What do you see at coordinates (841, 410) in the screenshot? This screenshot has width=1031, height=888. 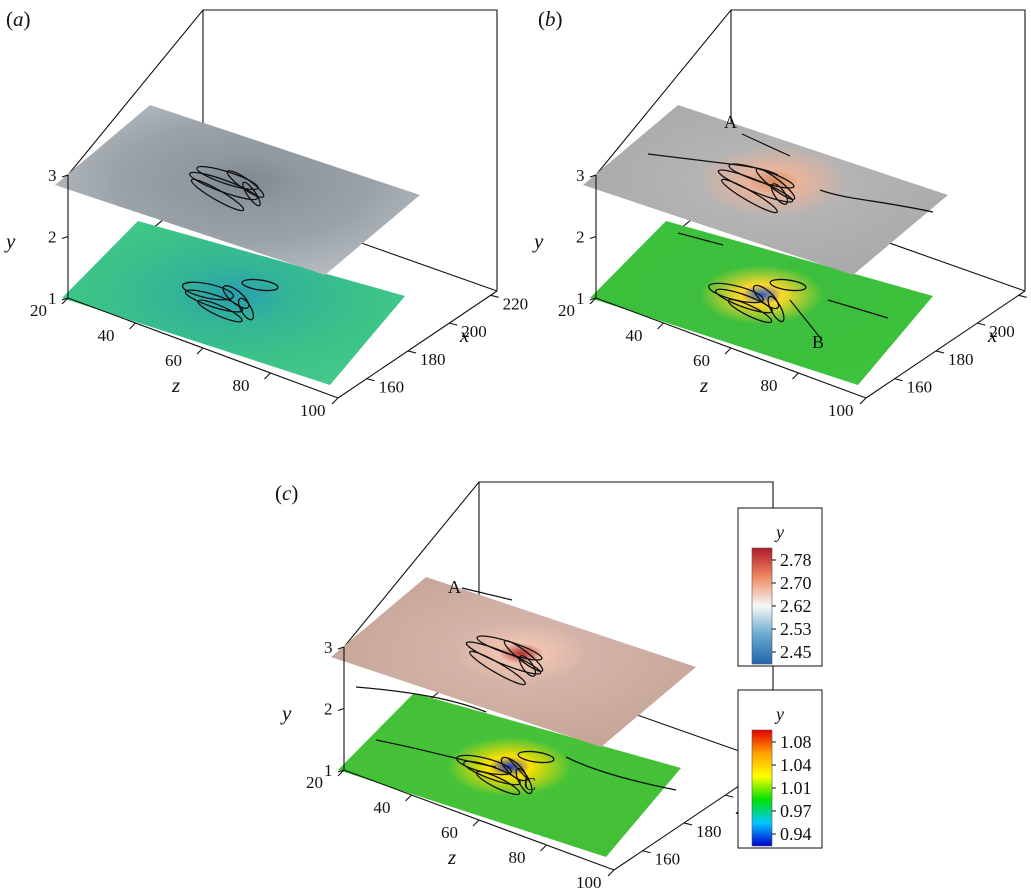 I see `z-tick-label: 100` at bounding box center [841, 410].